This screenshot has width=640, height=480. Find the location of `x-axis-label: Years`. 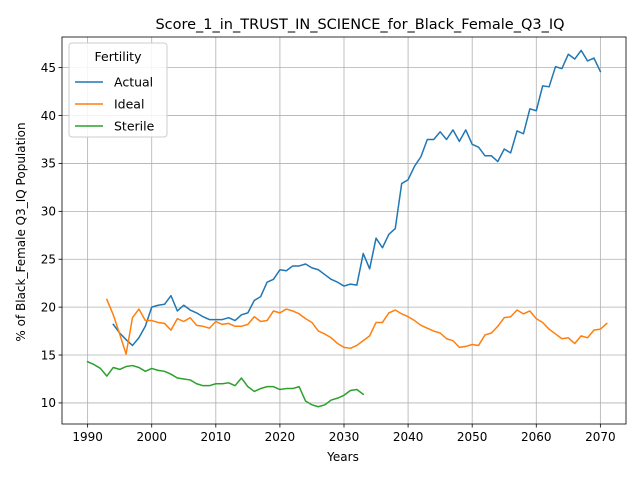

x-axis-label: Years is located at coordinates (342, 457).